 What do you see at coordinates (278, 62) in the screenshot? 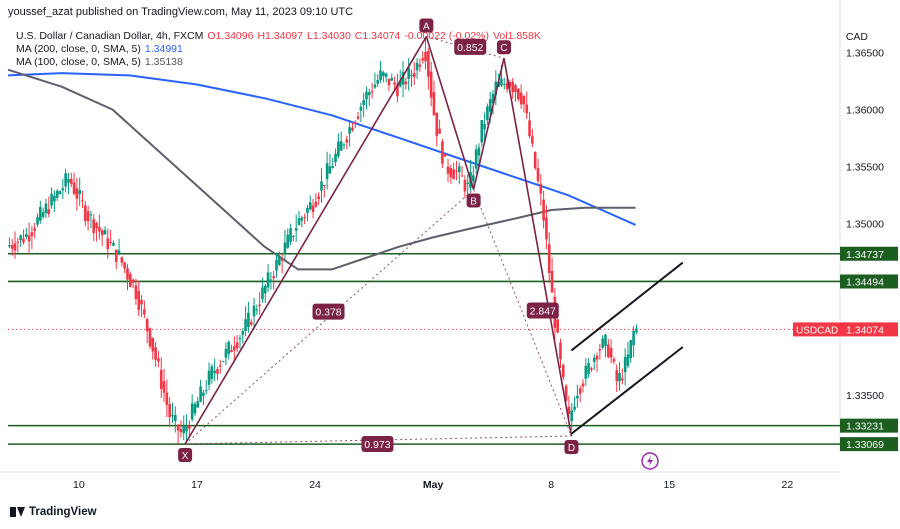
I see `ma100-row: MA (100, close, 0, SMA, 5) 1.35138` at bounding box center [278, 62].